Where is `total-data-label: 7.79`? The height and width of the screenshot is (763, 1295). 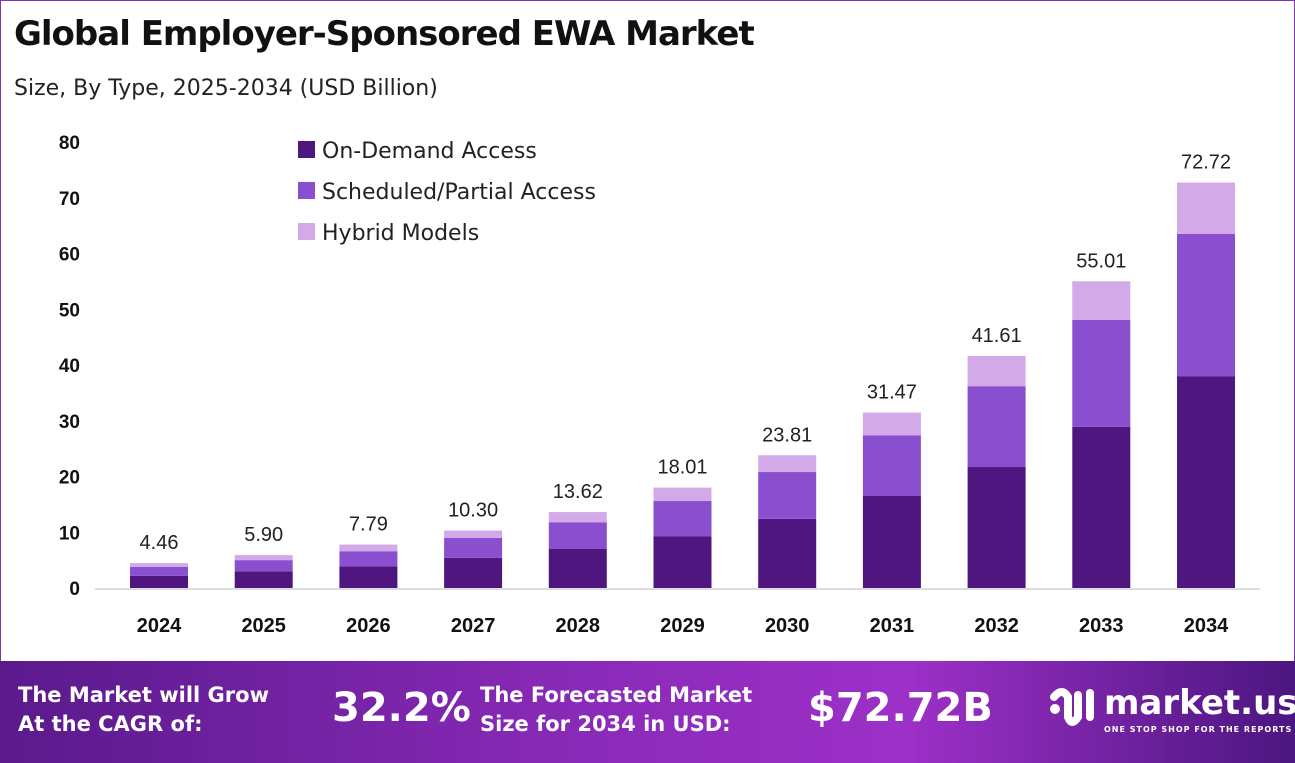 total-data-label: 7.79 is located at coordinates (368, 525).